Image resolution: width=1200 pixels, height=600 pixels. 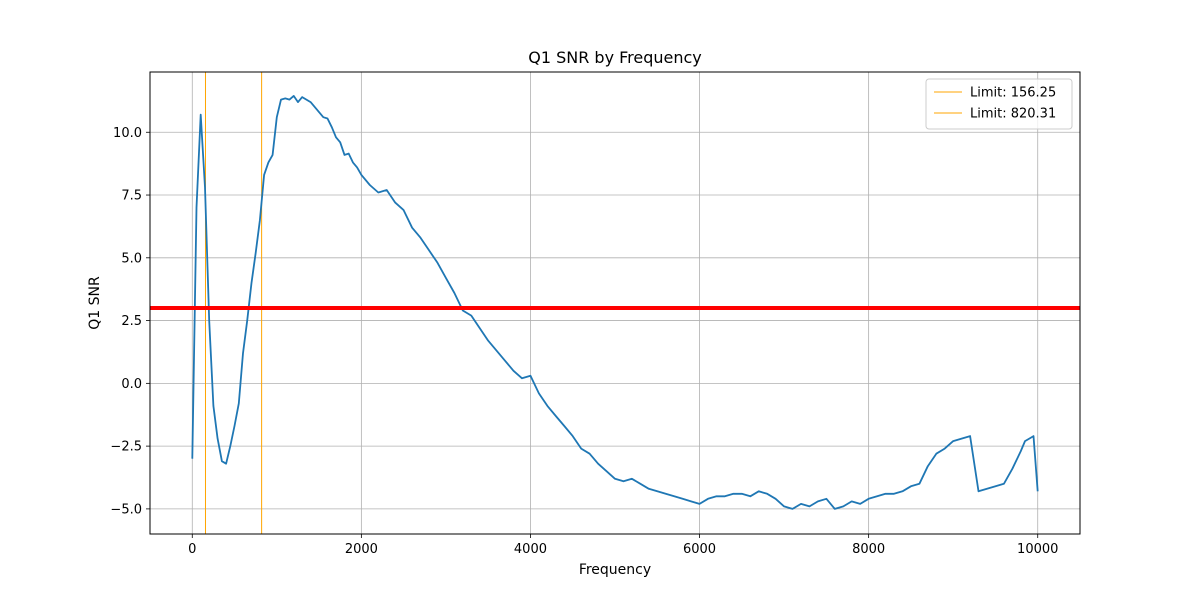 What do you see at coordinates (1013, 114) in the screenshot?
I see `legend-label: Limit: 820.31` at bounding box center [1013, 114].